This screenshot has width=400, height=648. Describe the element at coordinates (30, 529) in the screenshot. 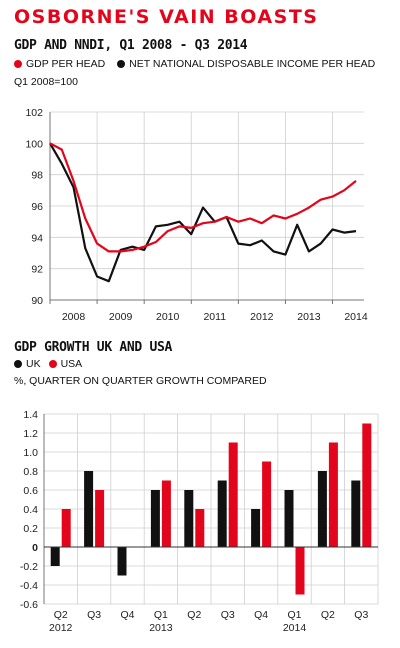

I see `y-tick-label: 0.2` at that location.